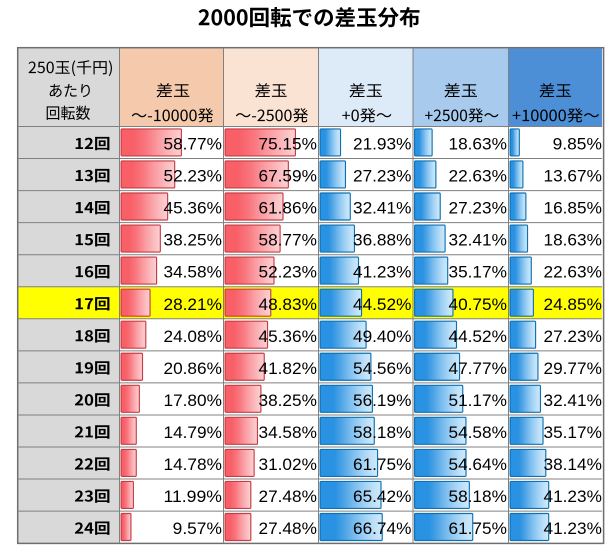  Describe the element at coordinates (478, 433) in the screenshot. I see `svg-text: 54.58%` at that location.